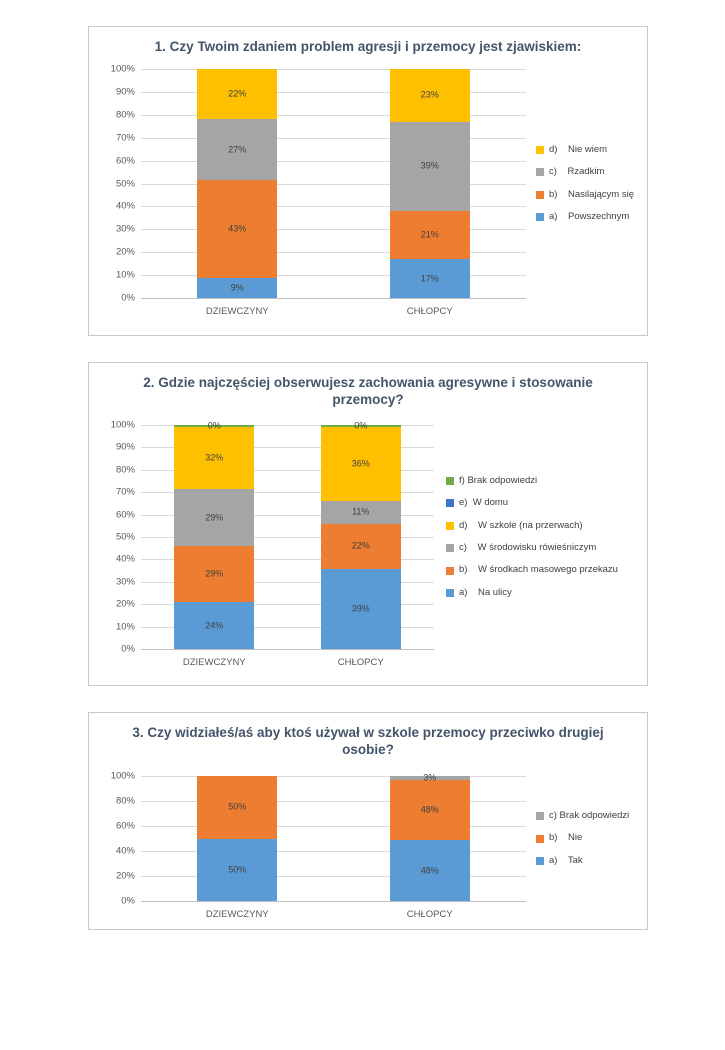 This screenshot has height=1050, width=725. I want to click on y-tick-label: 70%, so click(125, 137).